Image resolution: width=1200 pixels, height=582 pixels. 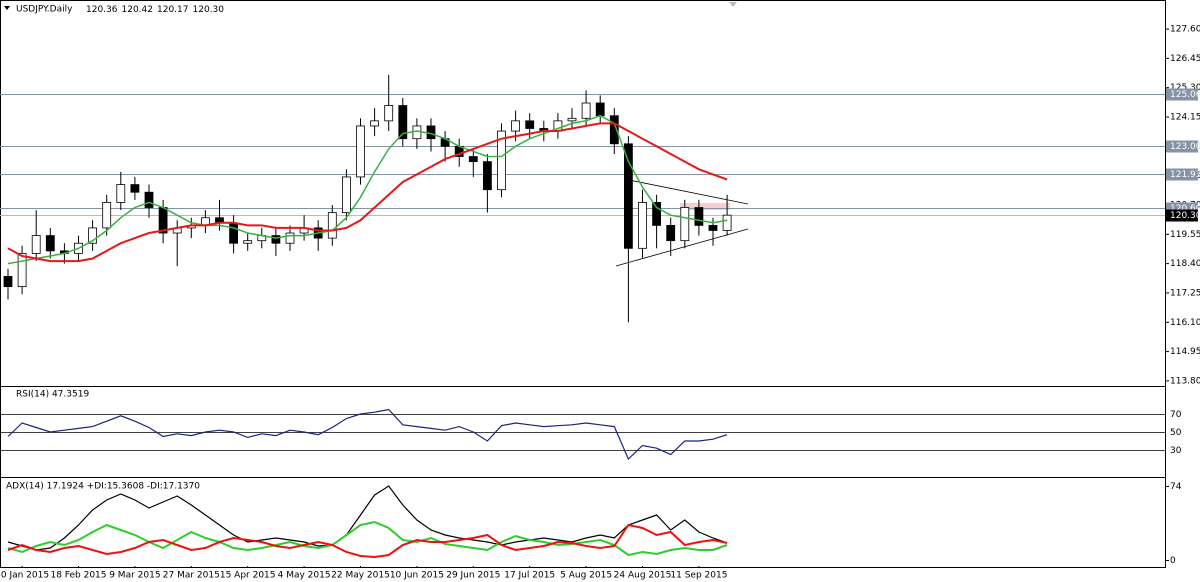 What do you see at coordinates (1185, 323) in the screenshot?
I see `y-tick-label: 116.10` at bounding box center [1185, 323].